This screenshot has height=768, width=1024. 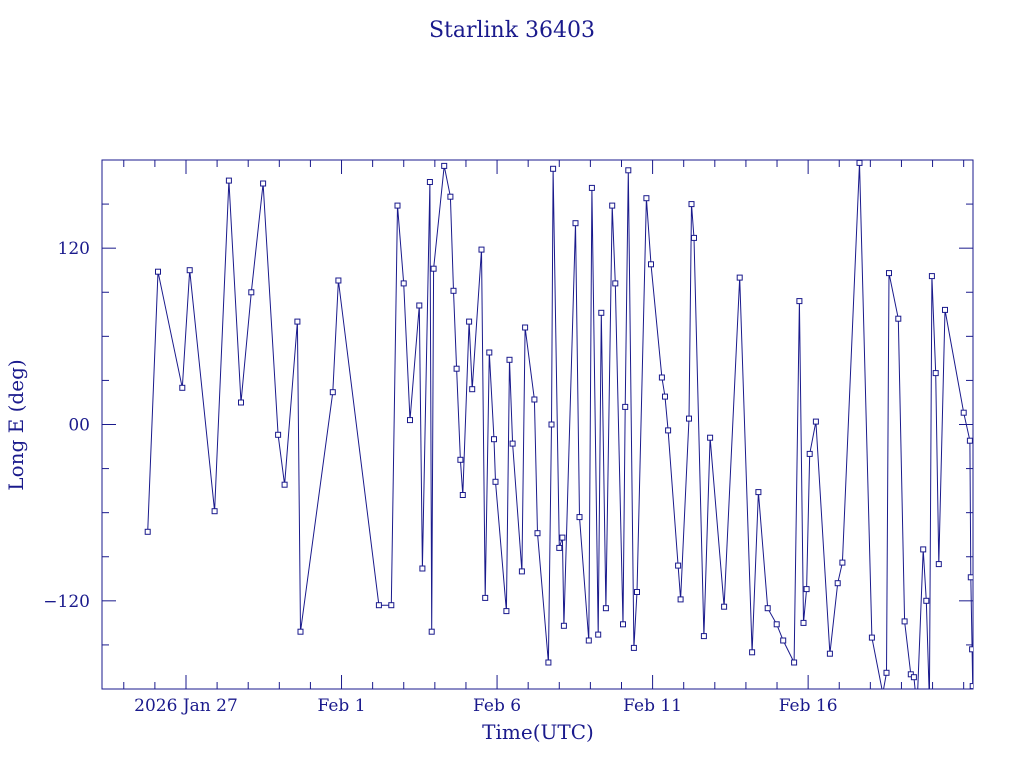 I want to click on x-tick-label: Feb 11, so click(x=652, y=706).